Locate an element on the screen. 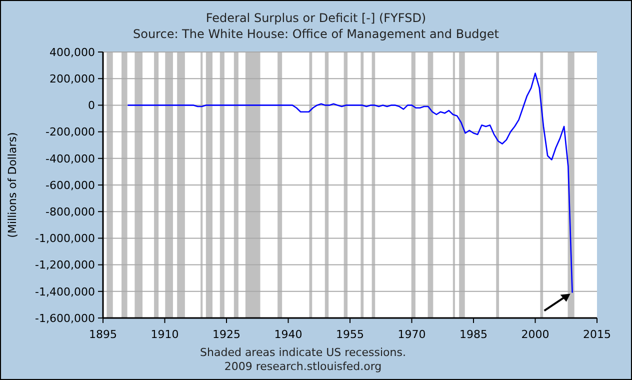 This screenshot has width=632, height=380. y-tick-label: -200,000 is located at coordinates (70, 132).